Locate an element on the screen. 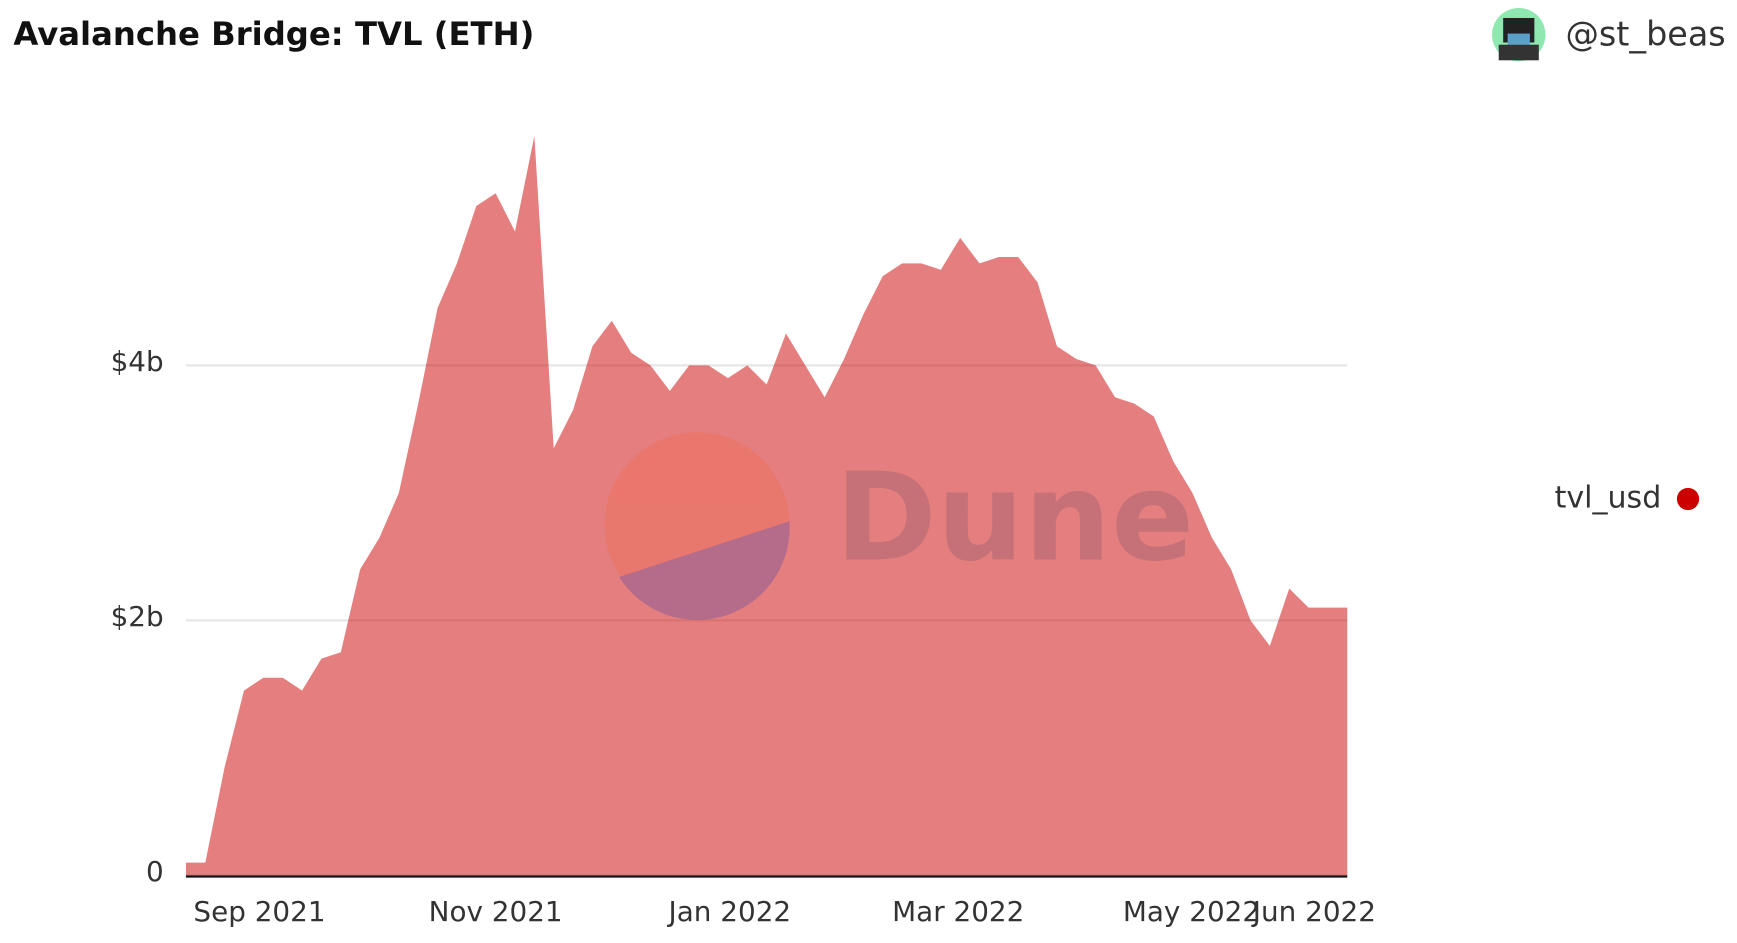 The width and height of the screenshot is (1737, 943). chart-title: Avalanche Bridge: TVL (ETH) is located at coordinates (273, 34).